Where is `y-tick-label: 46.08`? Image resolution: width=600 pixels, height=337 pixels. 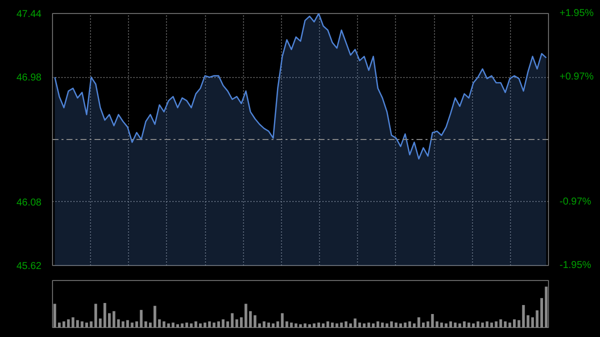 y-tick-label: 46.08 is located at coordinates (29, 202).